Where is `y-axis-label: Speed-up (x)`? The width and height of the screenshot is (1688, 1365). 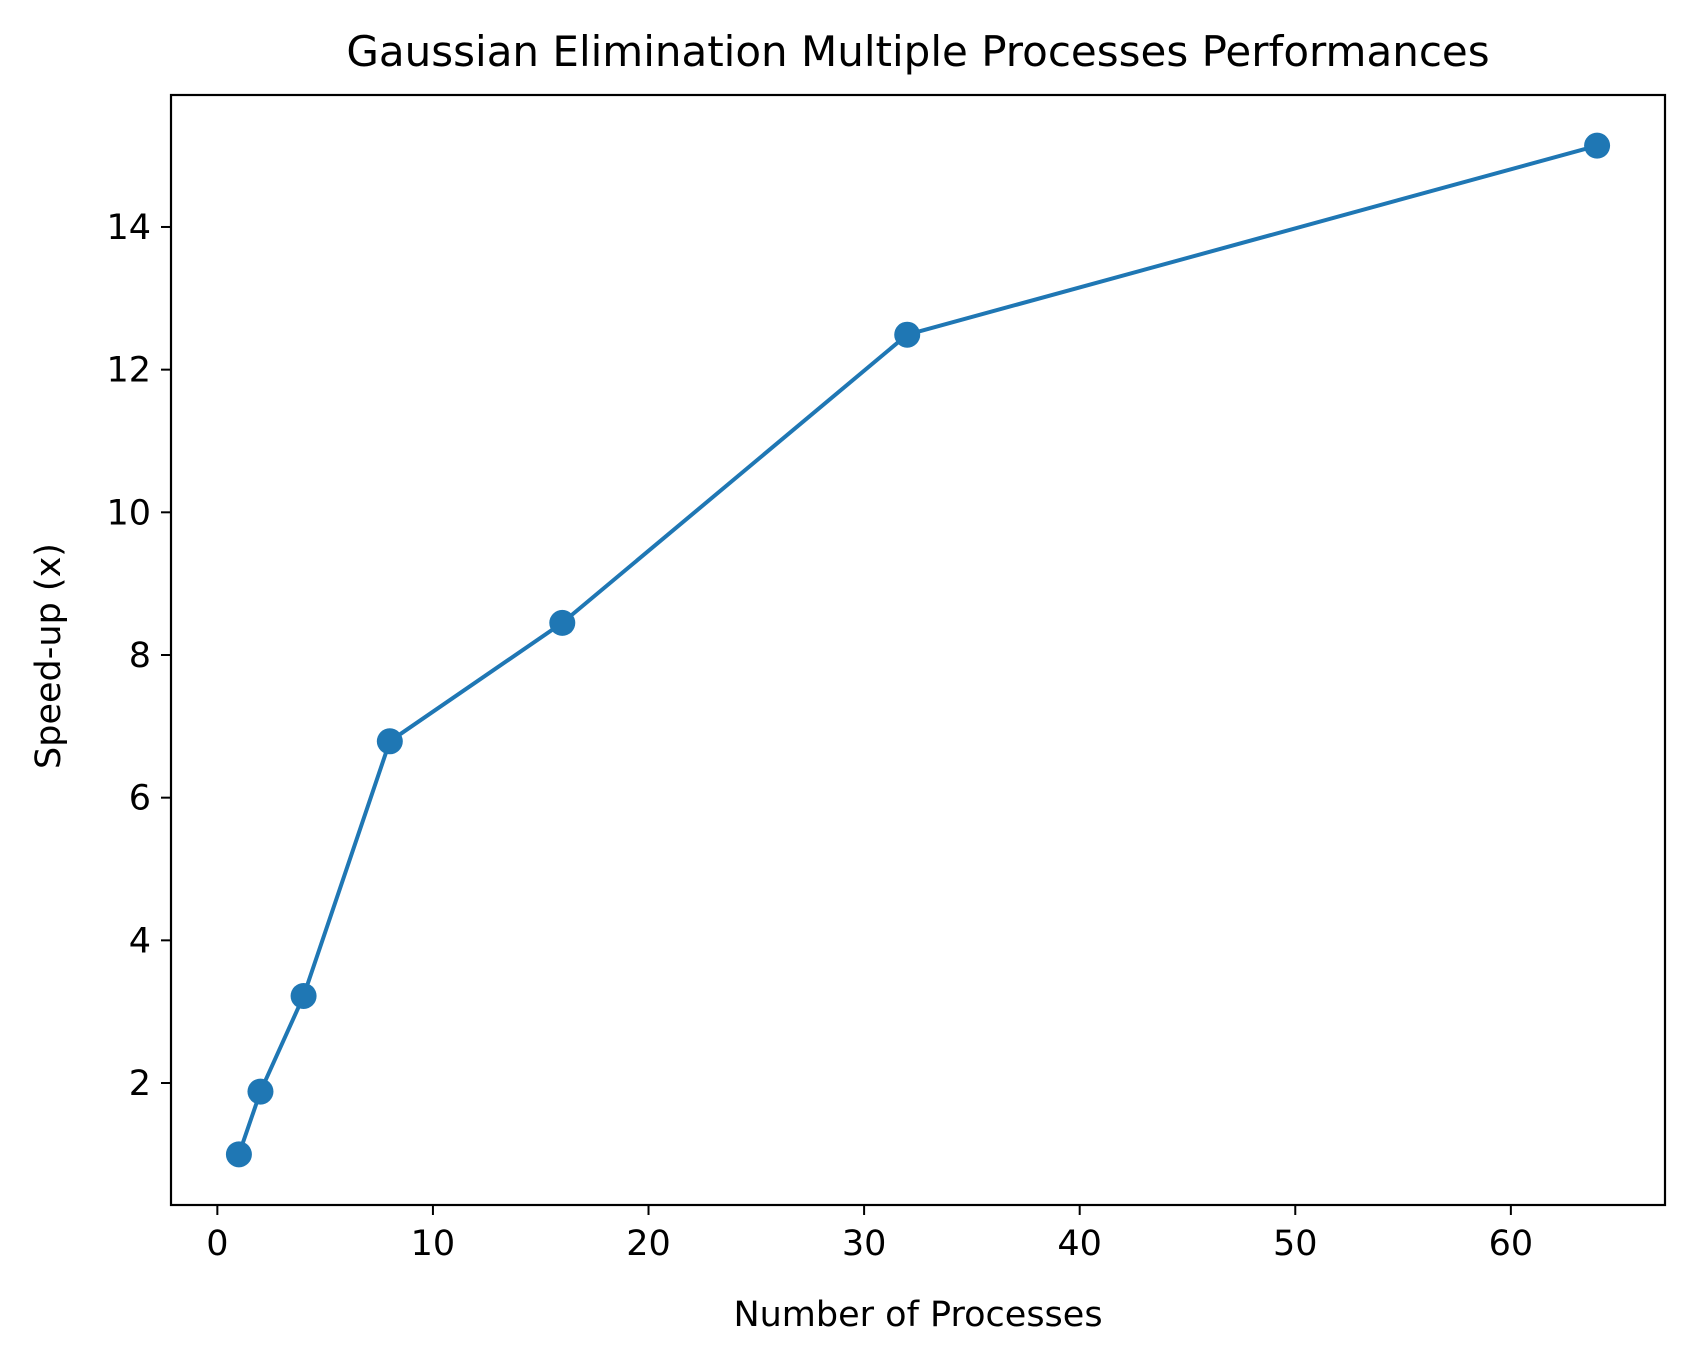 y-axis-label: Speed-up (x) is located at coordinates (49, 656).